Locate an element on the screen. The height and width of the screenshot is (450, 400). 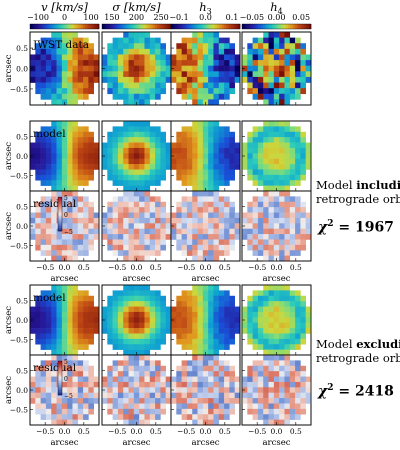
colorbar-tick-label: 0.0 is located at coordinates (205, 17).